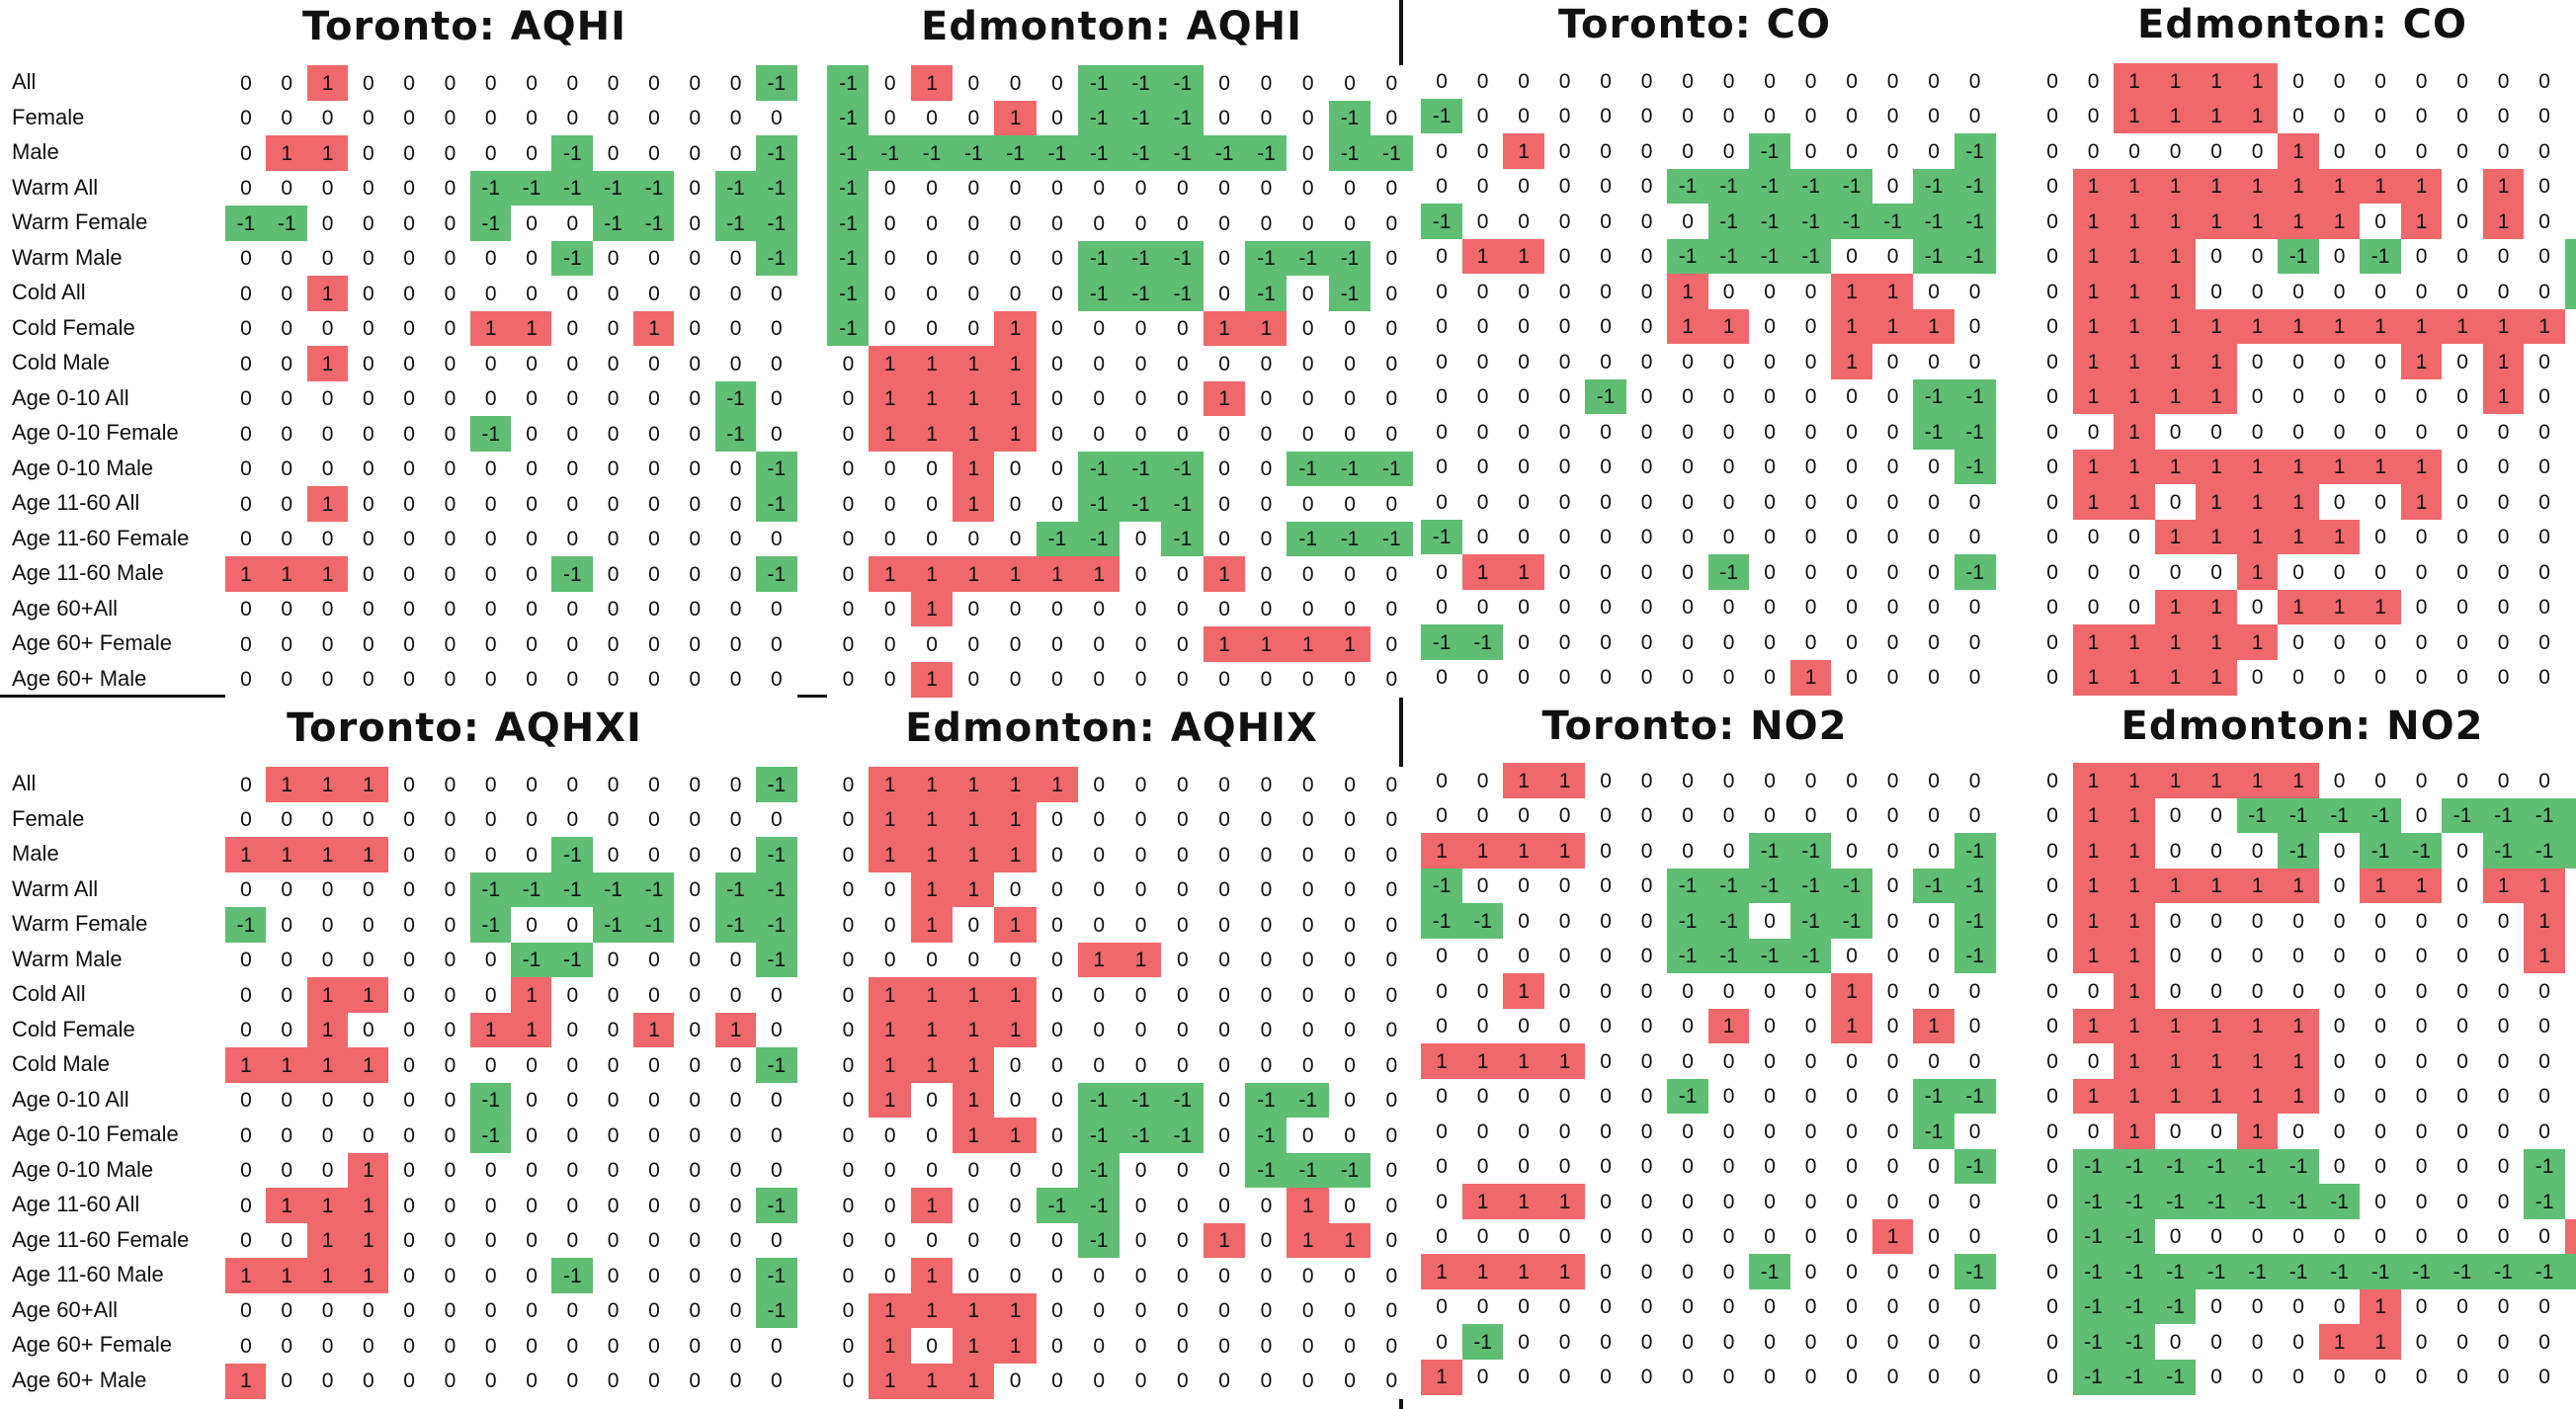 The height and width of the screenshot is (1409, 2576). I want to click on row-label: Age 0-10 All, so click(70, 1099).